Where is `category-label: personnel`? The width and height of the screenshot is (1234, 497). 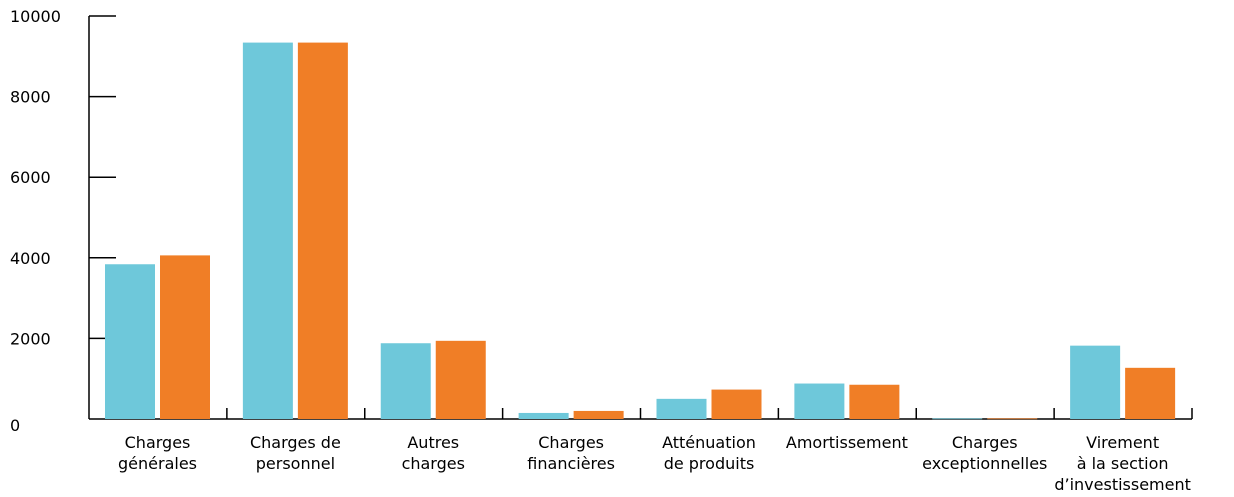 category-label: personnel is located at coordinates (295, 463).